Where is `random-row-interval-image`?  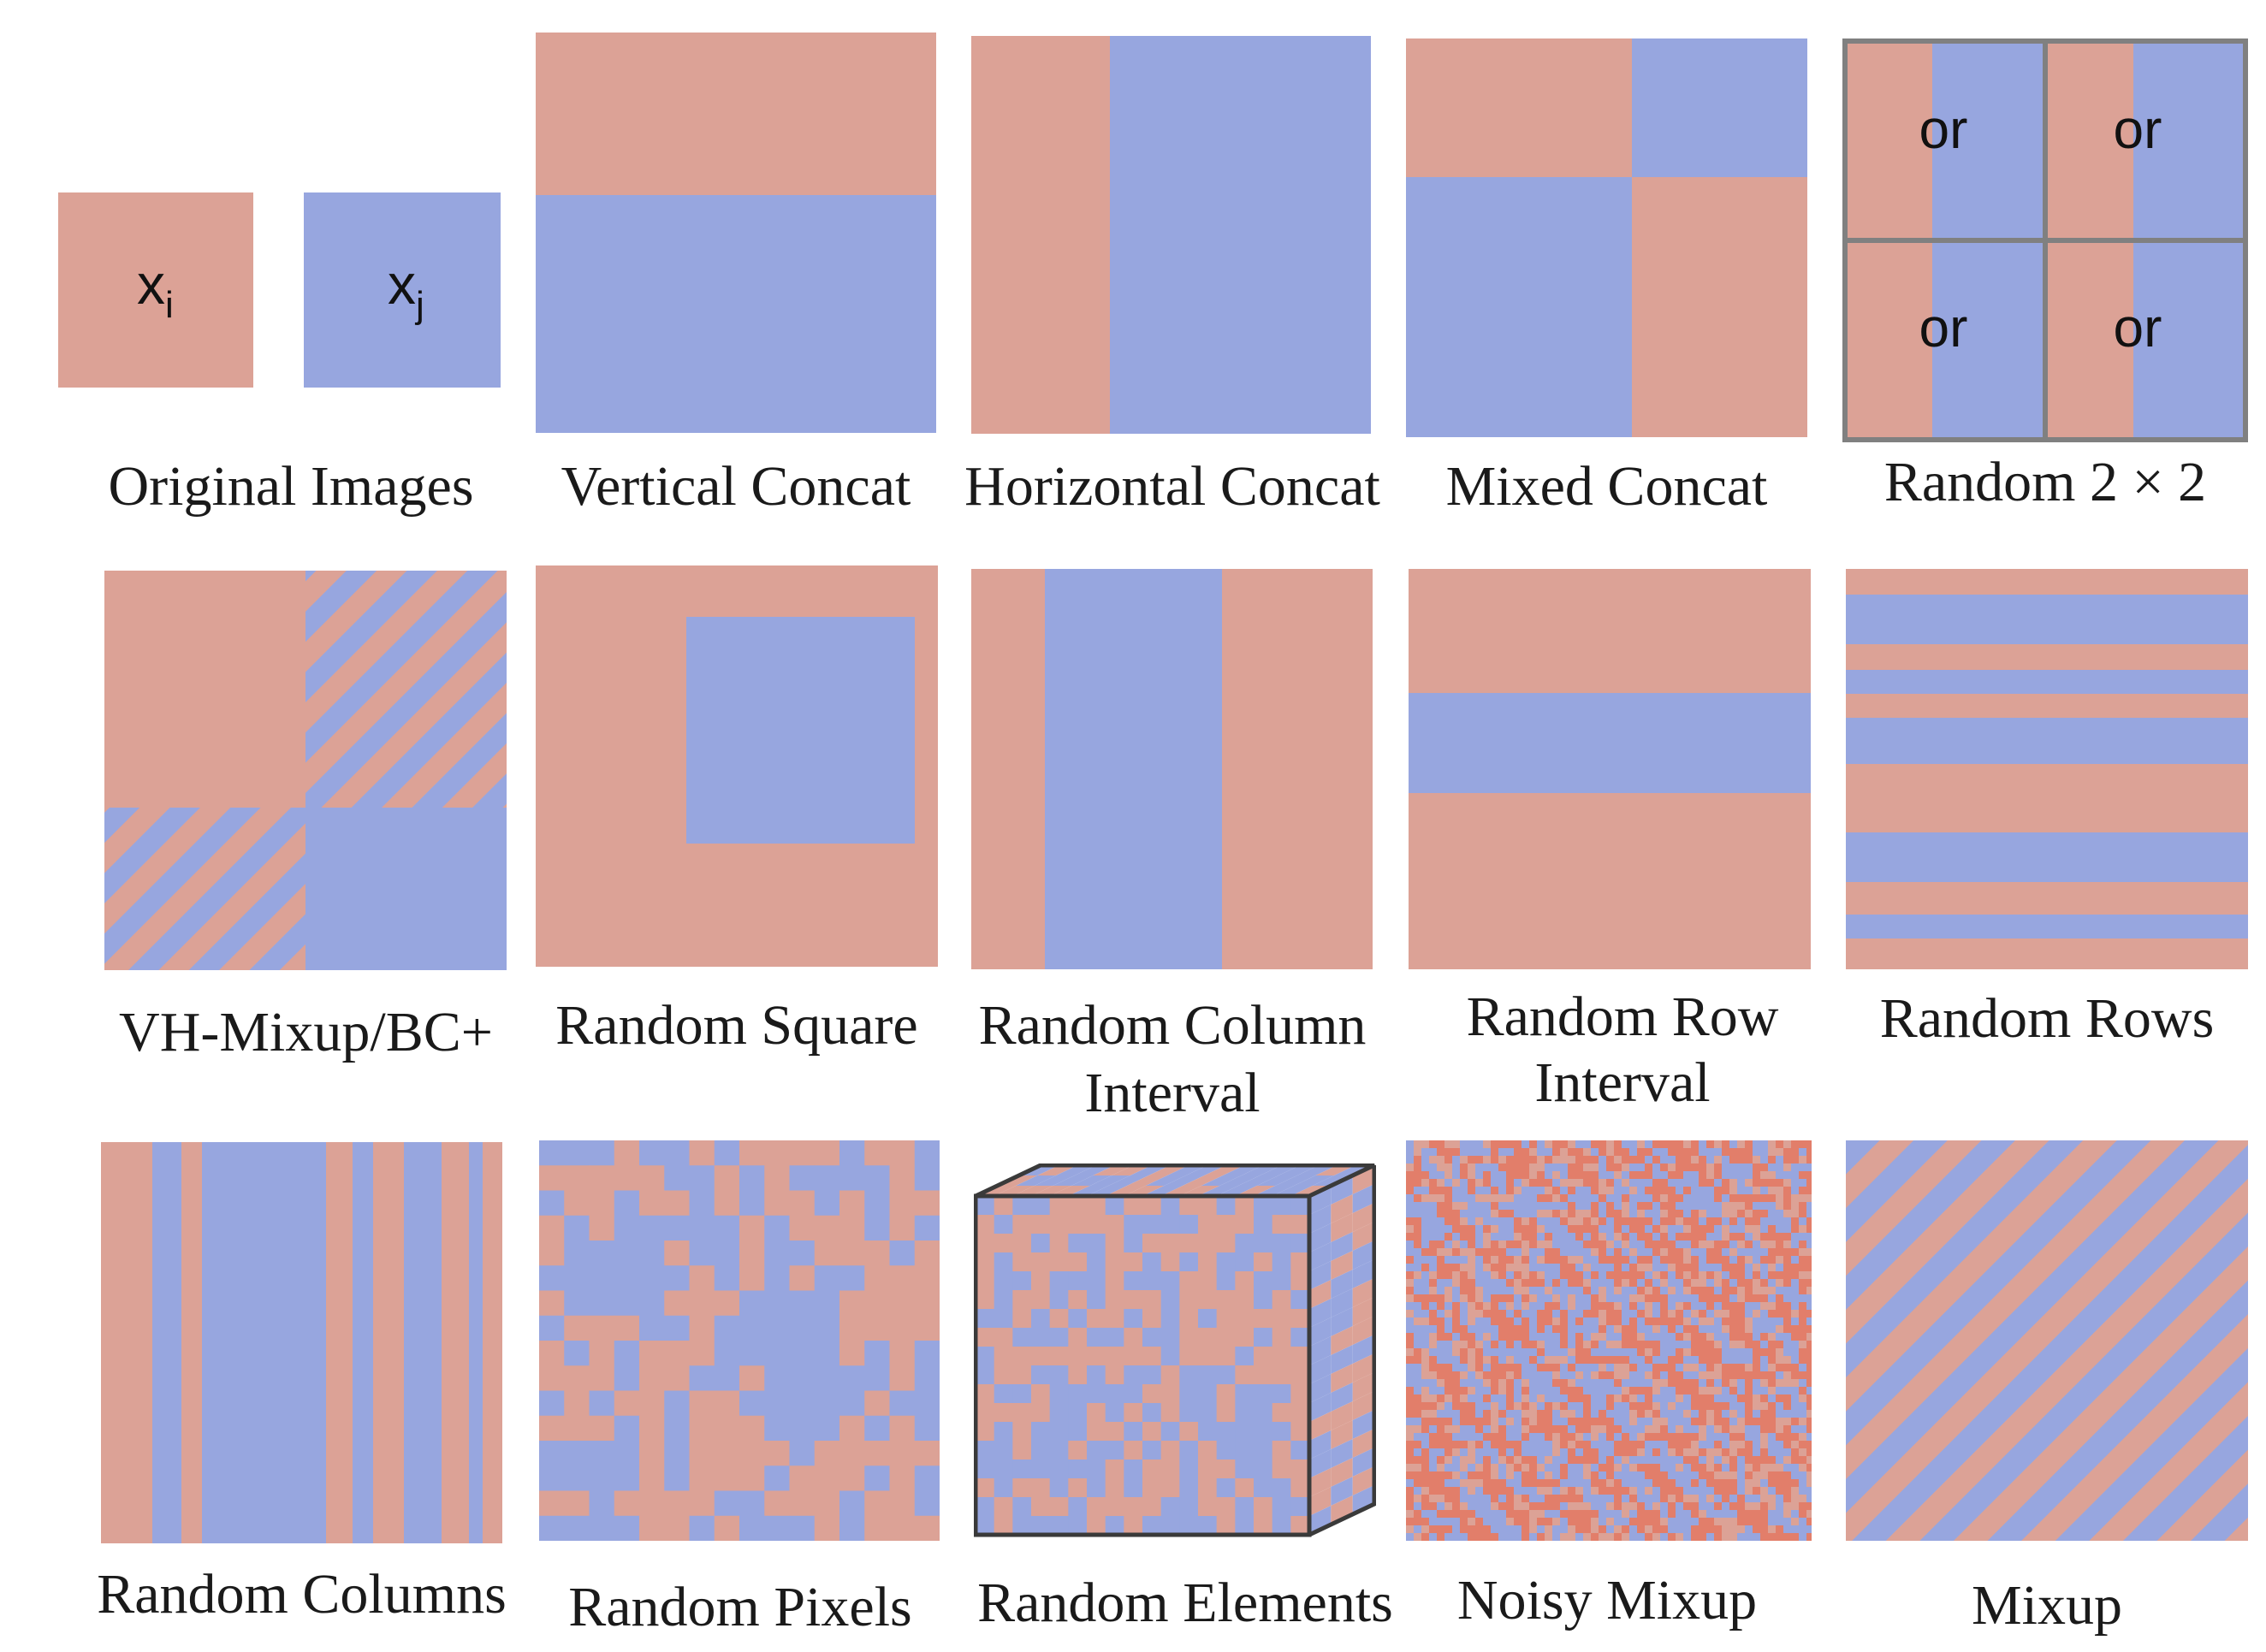
random-row-interval-image is located at coordinates (1610, 769).